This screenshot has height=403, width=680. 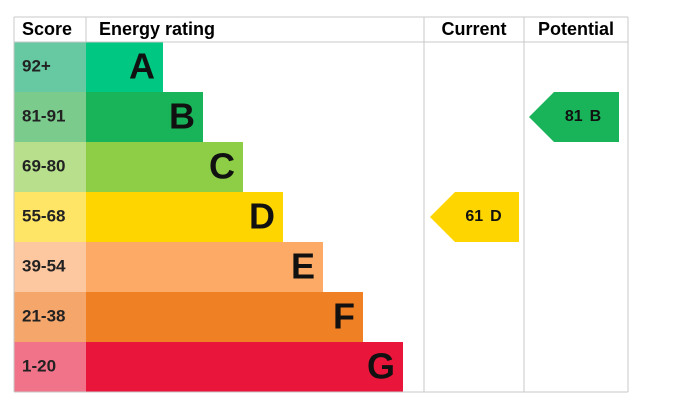 What do you see at coordinates (43, 115) in the screenshot?
I see `score-label: 81-91` at bounding box center [43, 115].